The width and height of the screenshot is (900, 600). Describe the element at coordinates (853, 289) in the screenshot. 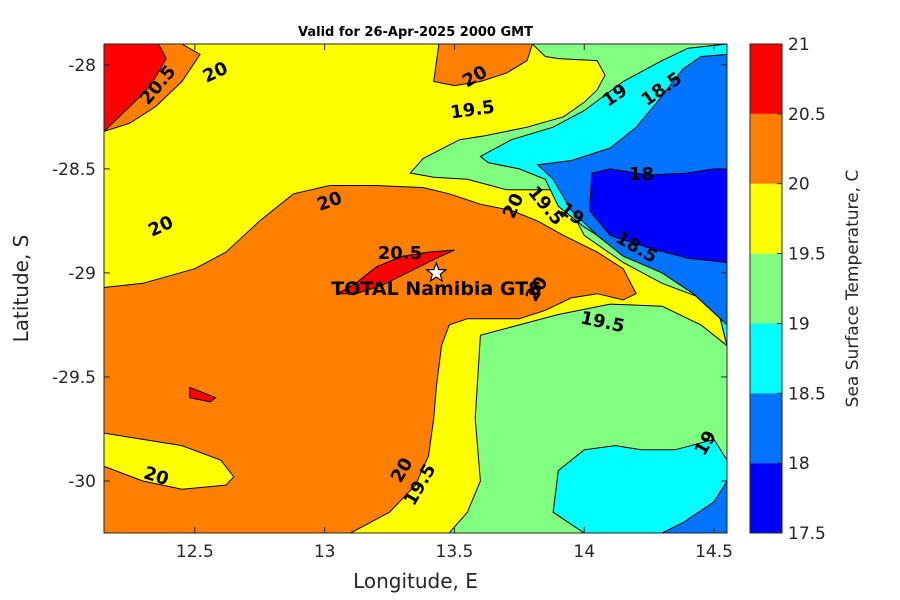

I see `colorbar-label: Sea Surface Temperature, C` at that location.